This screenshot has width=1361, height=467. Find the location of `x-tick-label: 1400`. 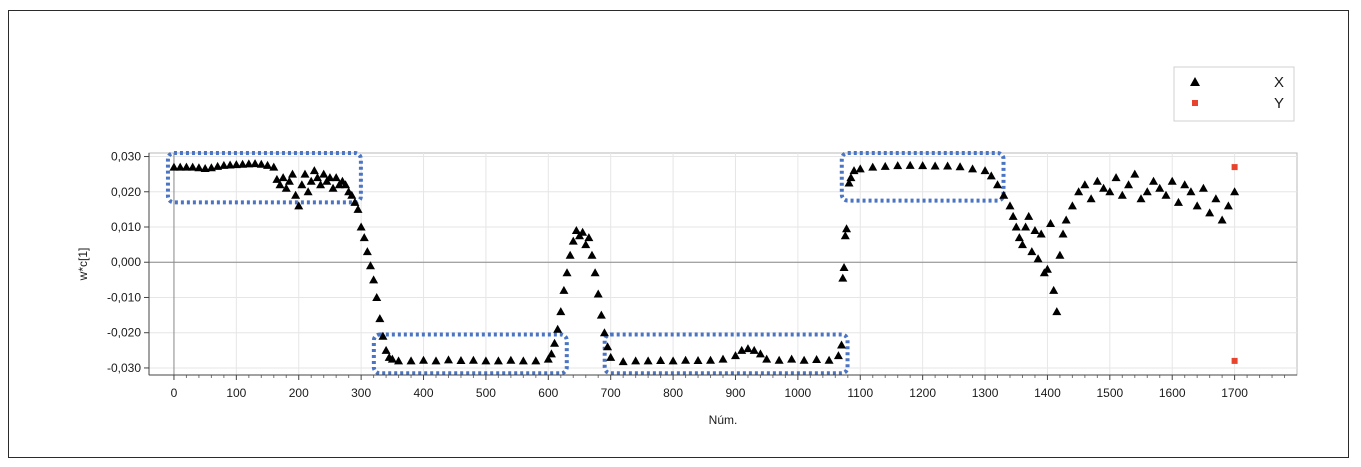

x-tick-label: 1400 is located at coordinates (1047, 393).